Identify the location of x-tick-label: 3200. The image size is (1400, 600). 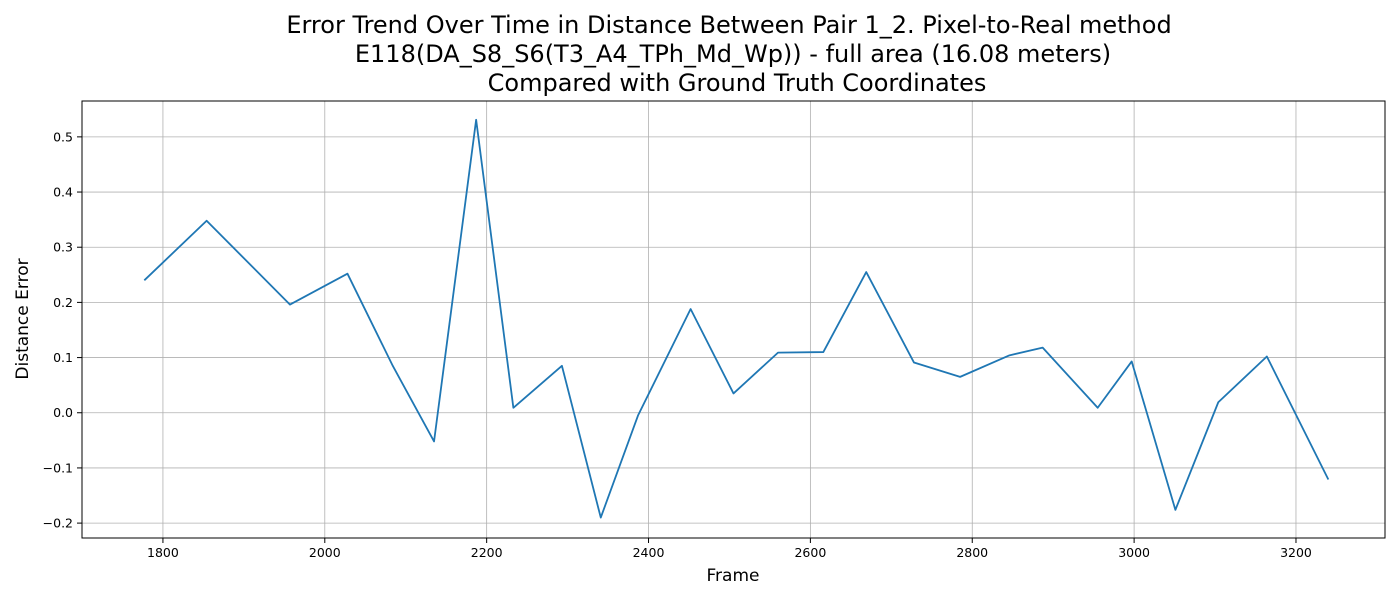
(1296, 552).